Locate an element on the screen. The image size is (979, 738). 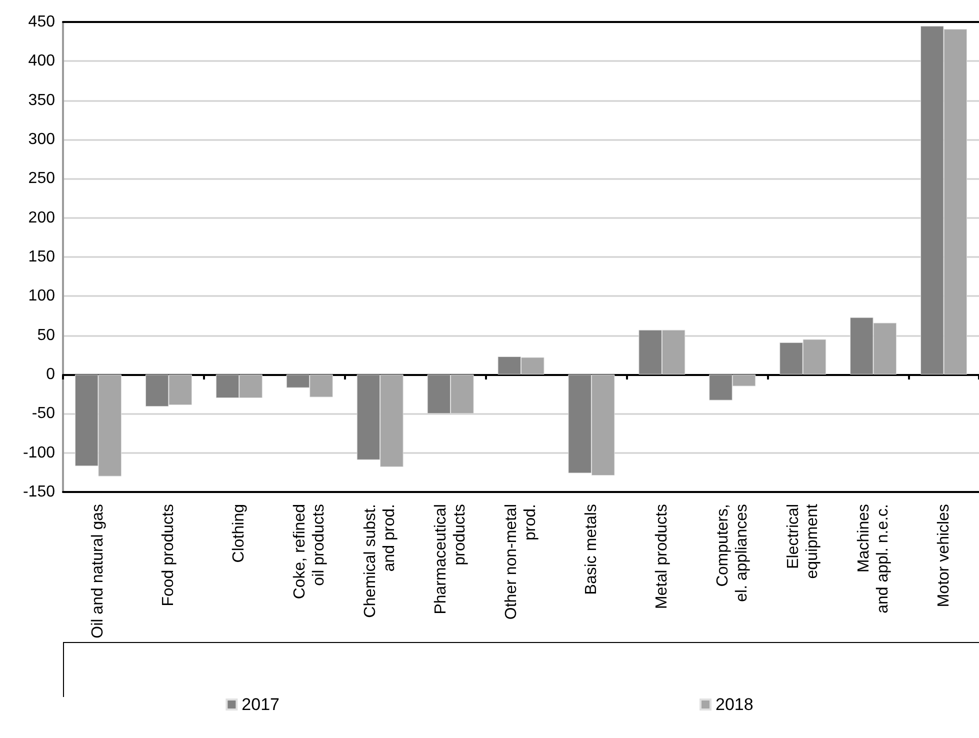
y-tick-label: 300 is located at coordinates (42, 139).